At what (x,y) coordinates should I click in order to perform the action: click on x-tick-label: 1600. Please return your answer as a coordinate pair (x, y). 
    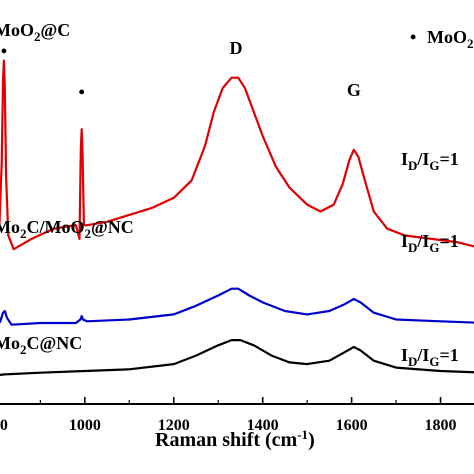
    Looking at the image, I should click on (352, 425).